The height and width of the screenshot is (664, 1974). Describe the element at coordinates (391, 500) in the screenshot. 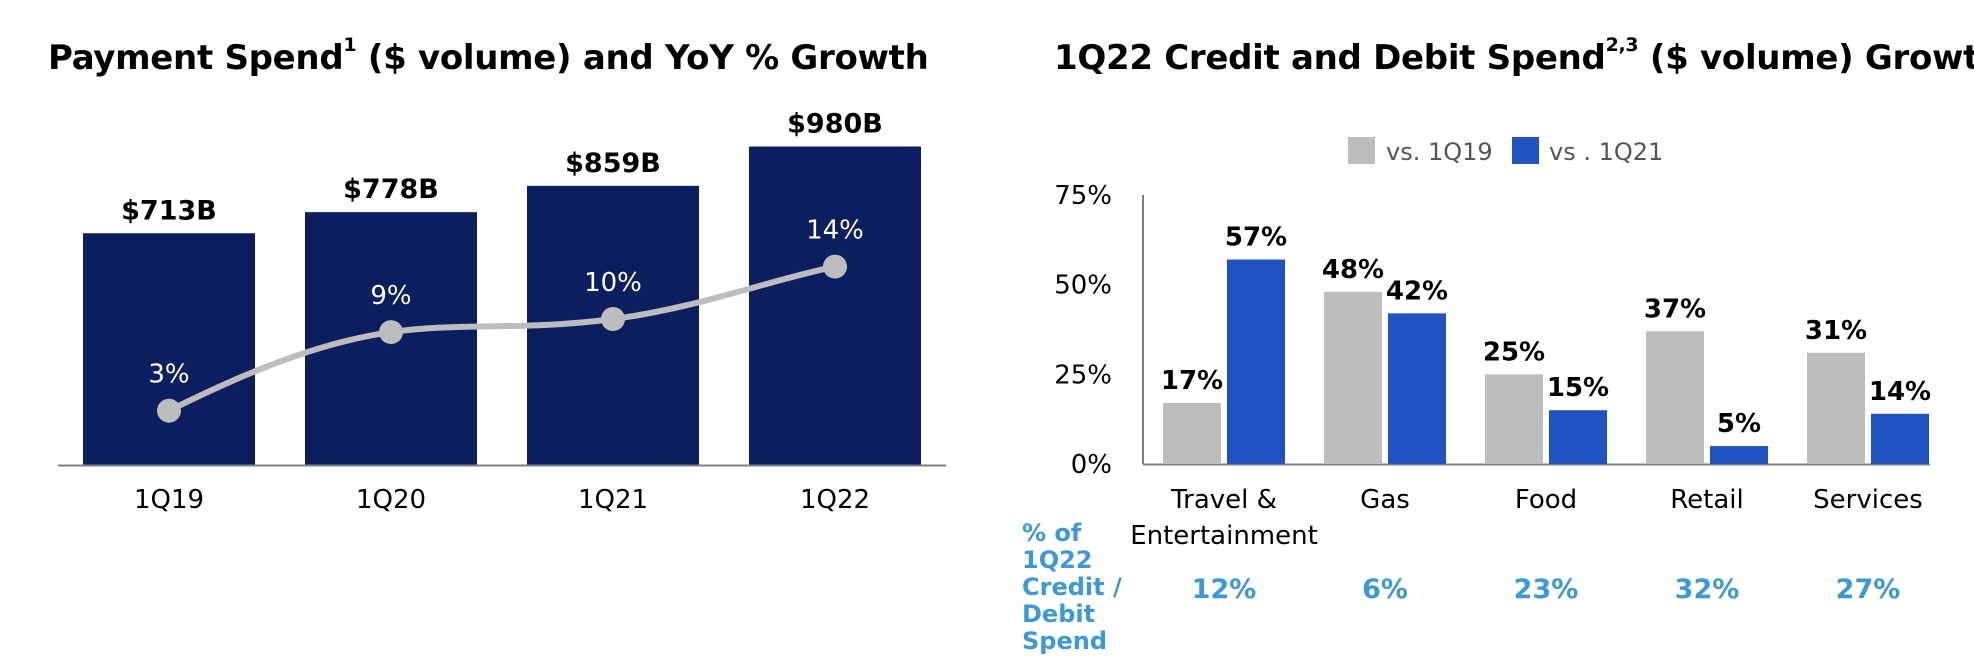

I see `x-tick-label: 1Q20` at that location.